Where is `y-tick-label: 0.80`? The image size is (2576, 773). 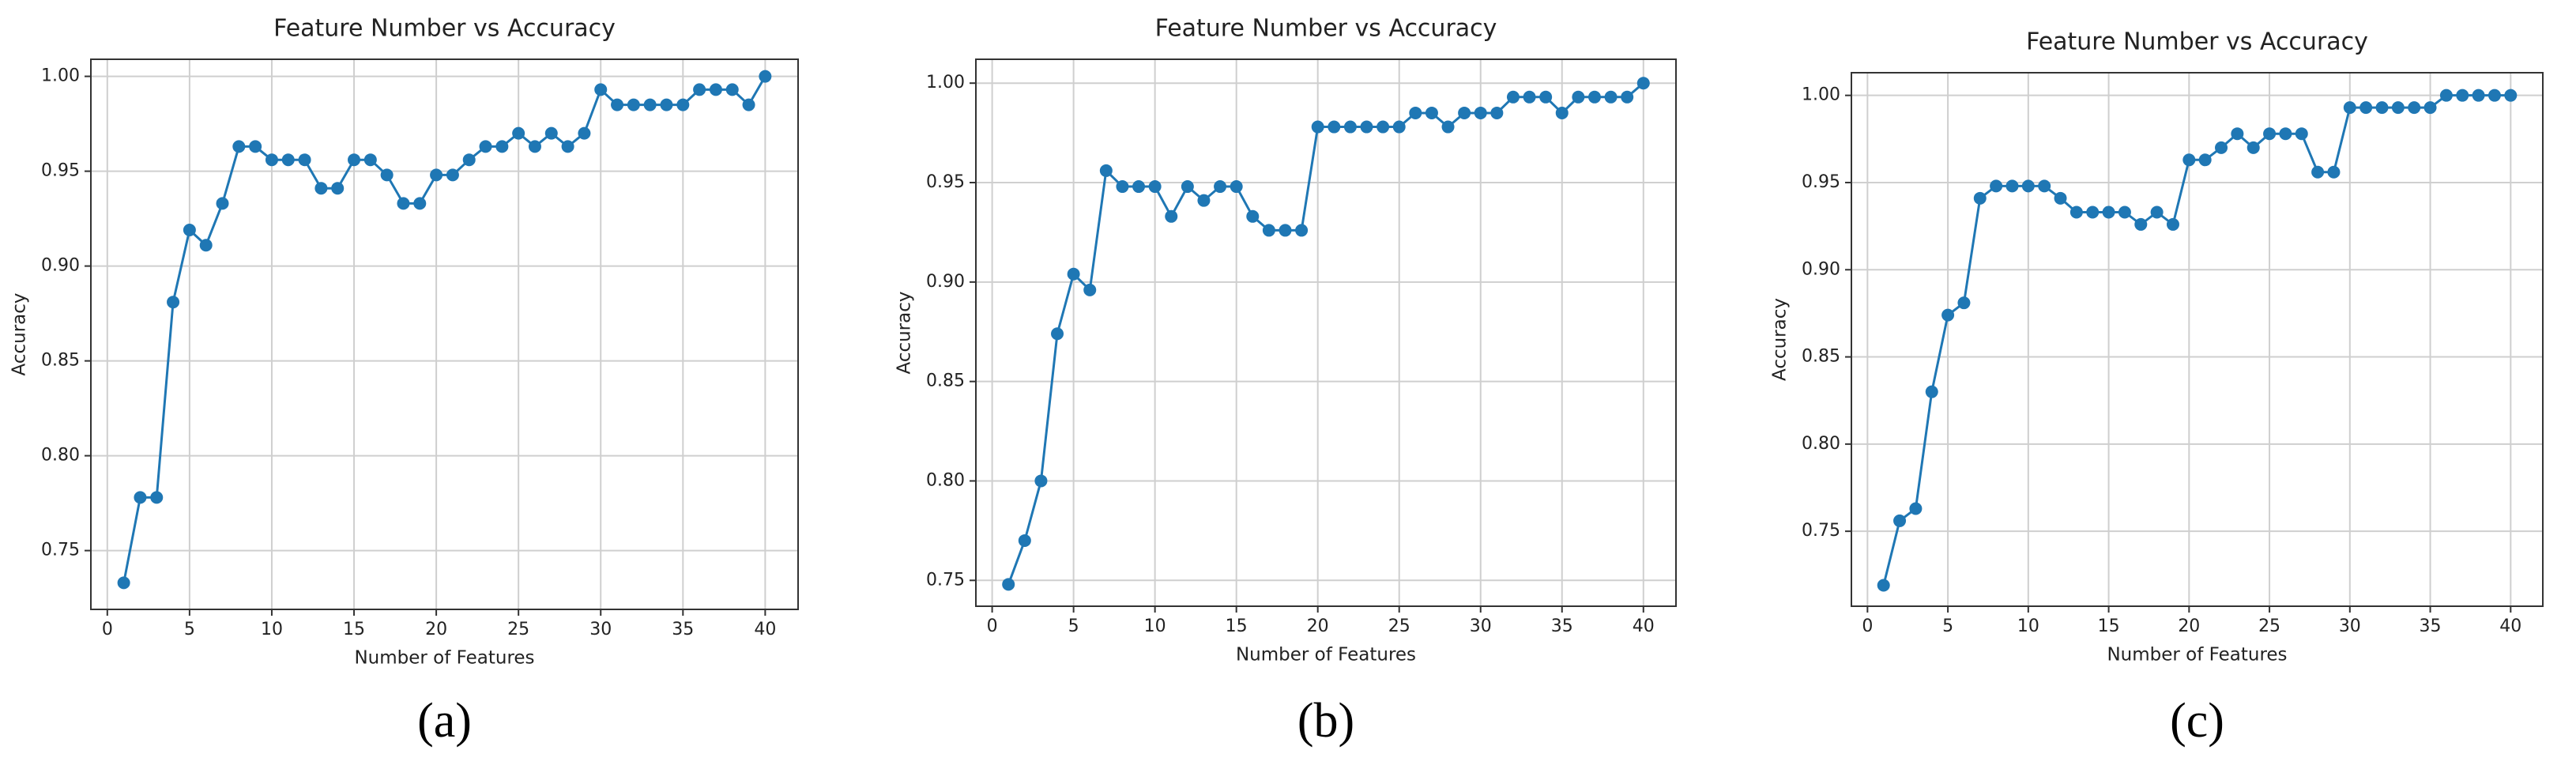 y-tick-label: 0.80 is located at coordinates (1821, 444).